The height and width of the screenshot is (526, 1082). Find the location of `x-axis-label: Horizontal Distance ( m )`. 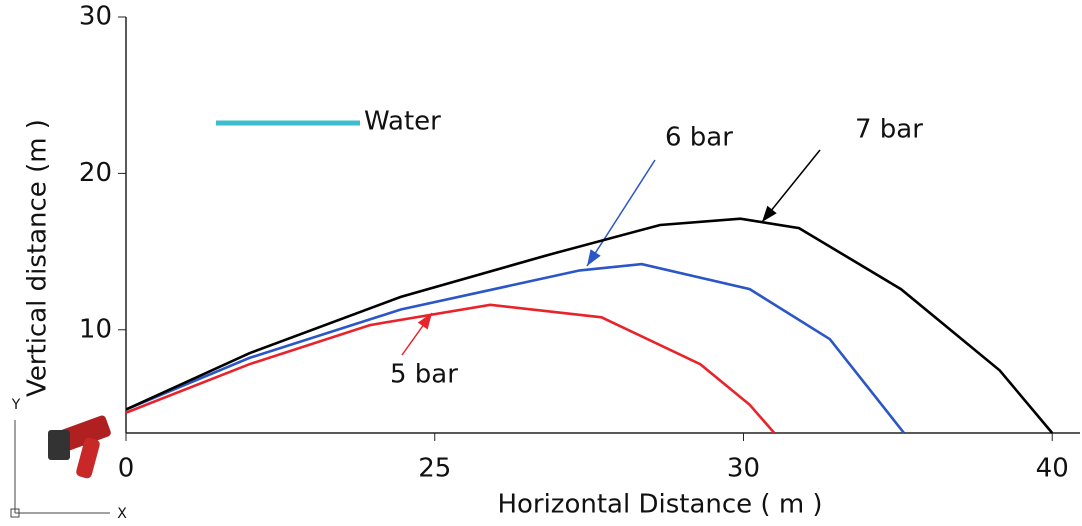

x-axis-label: Horizontal Distance ( m ) is located at coordinates (659, 505).